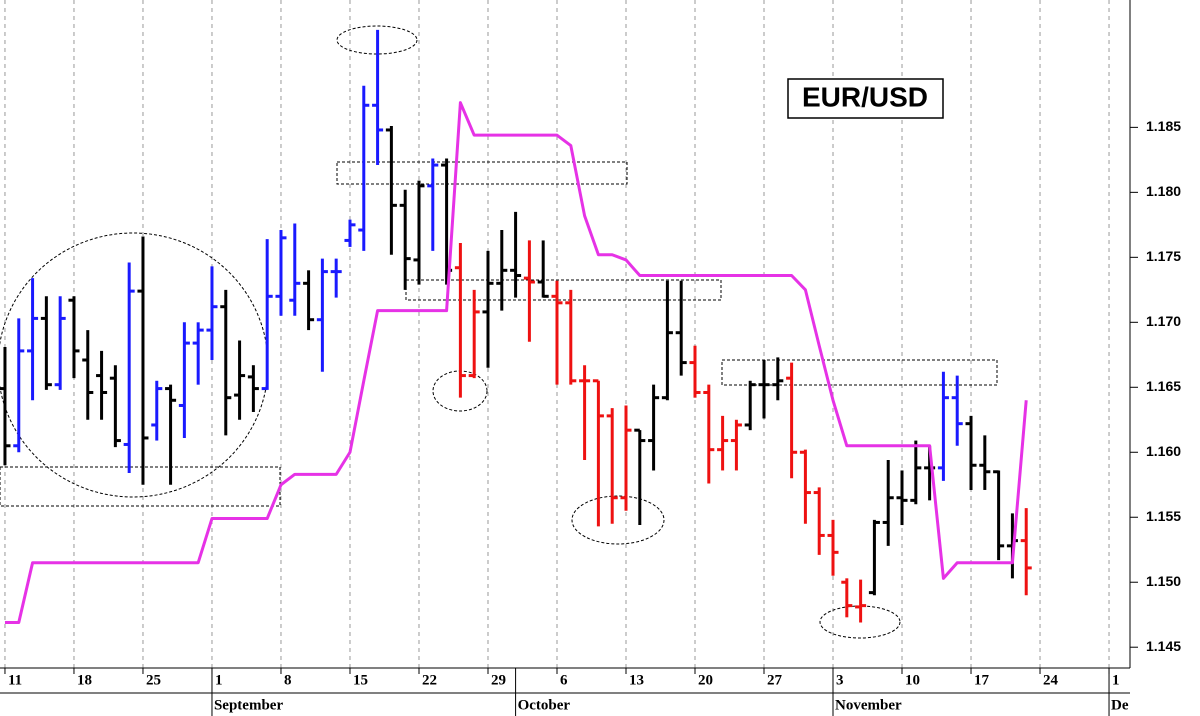 The width and height of the screenshot is (1200, 716). I want to click on label-box, so click(865, 98).